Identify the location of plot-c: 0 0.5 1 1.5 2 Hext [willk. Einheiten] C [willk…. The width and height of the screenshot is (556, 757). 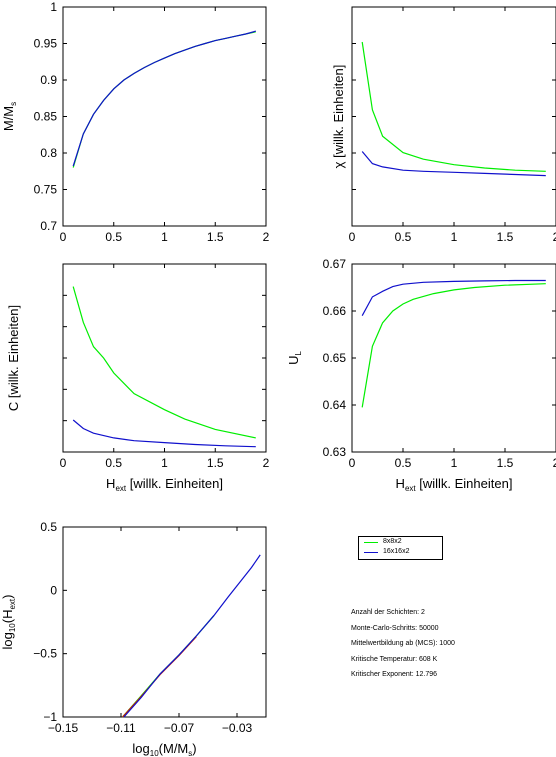
(138, 378).